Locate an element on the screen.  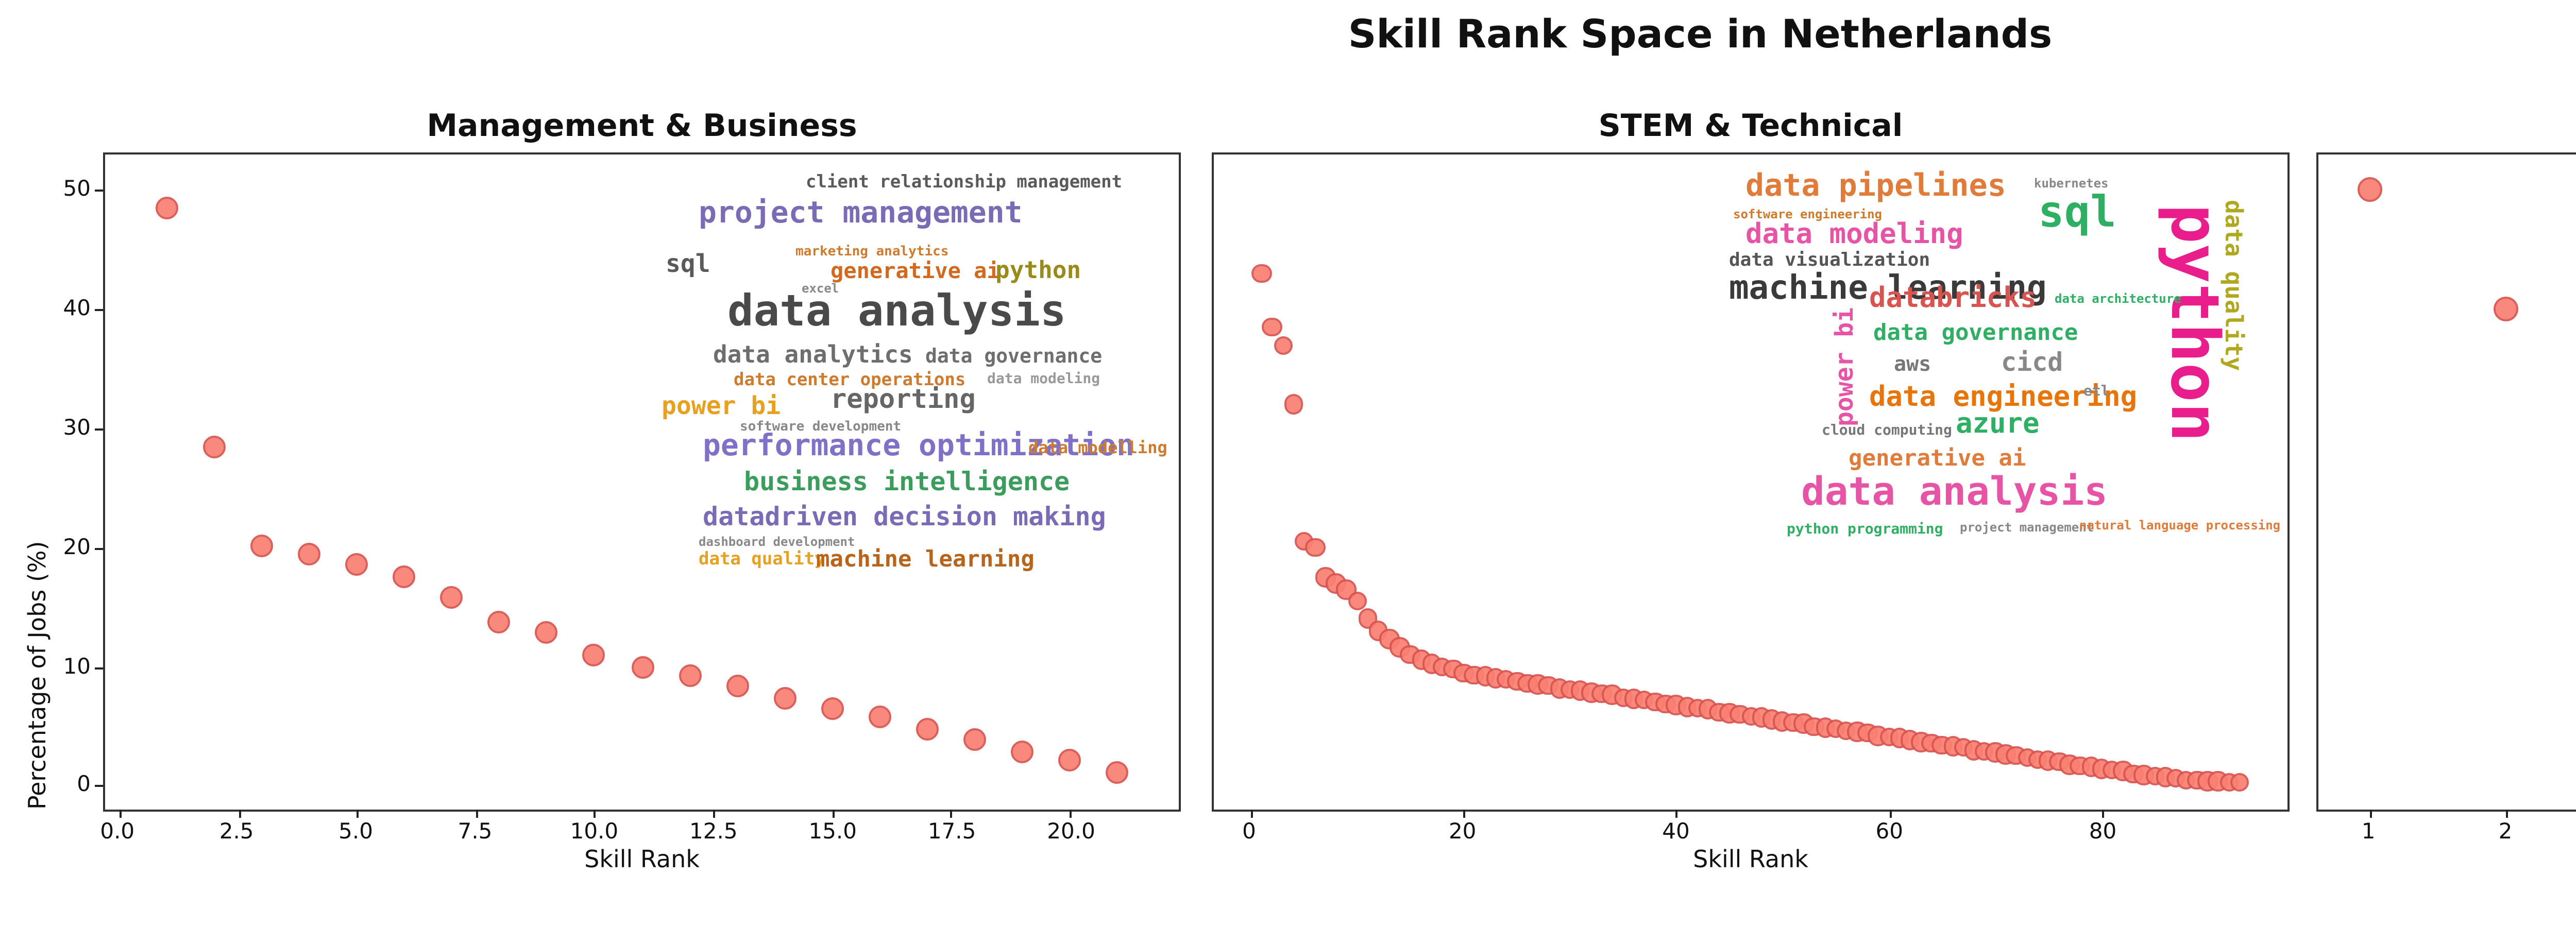
y-tick-label: 0 is located at coordinates (84, 785).